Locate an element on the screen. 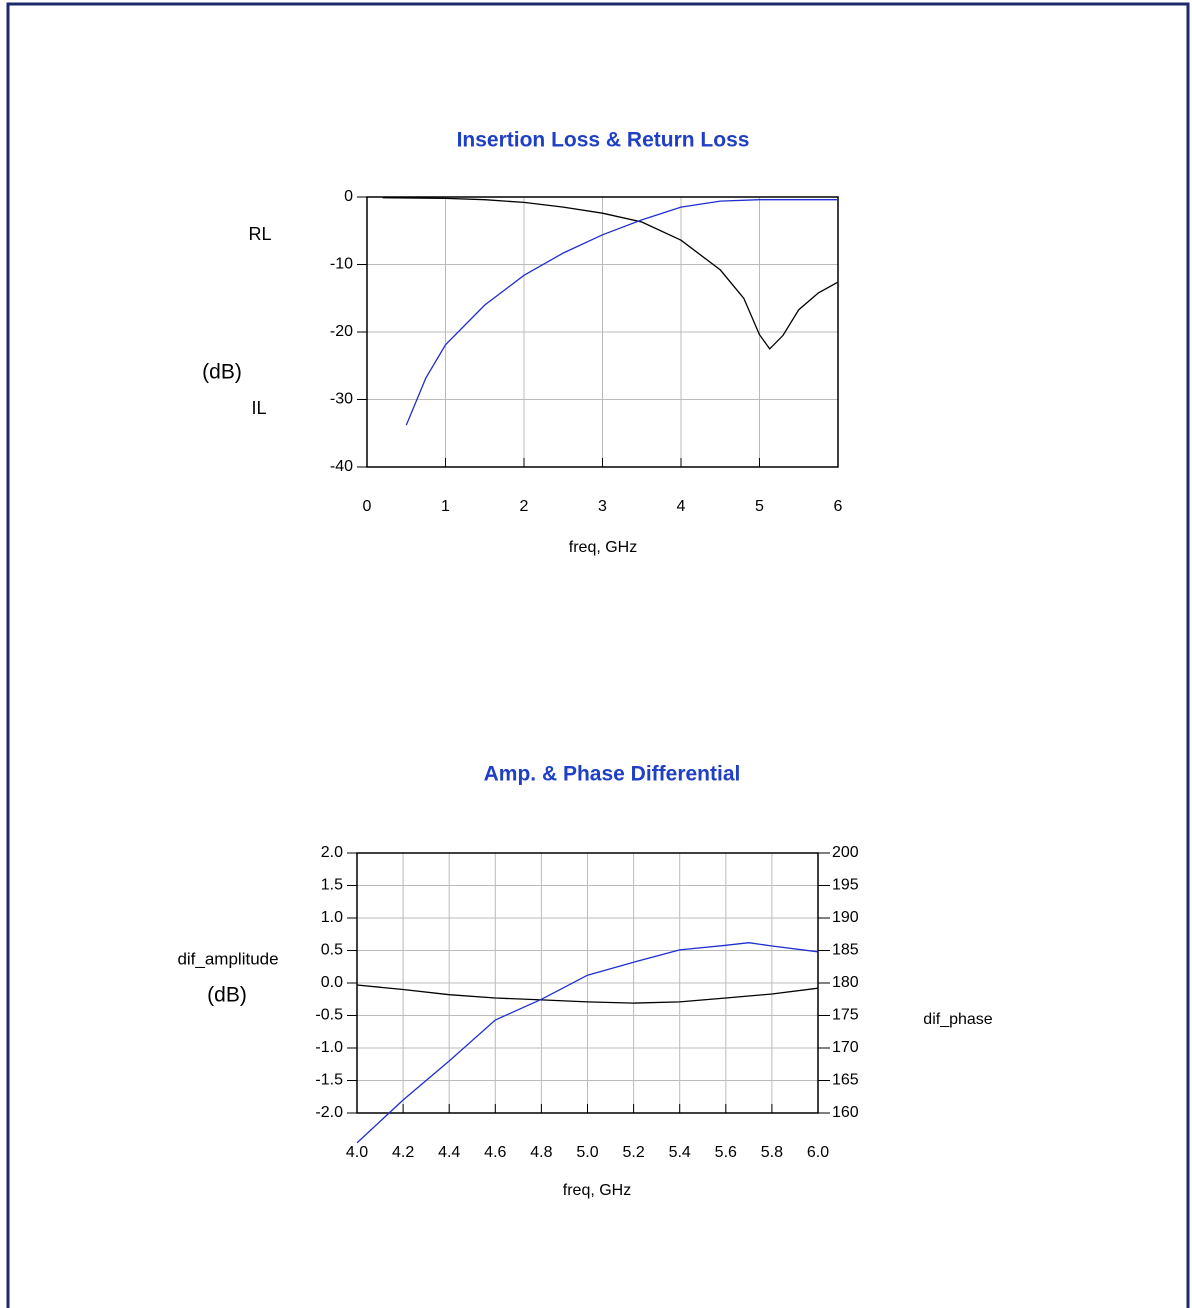 The width and height of the screenshot is (1192, 1308). x-tick-label: 0 is located at coordinates (367, 506).